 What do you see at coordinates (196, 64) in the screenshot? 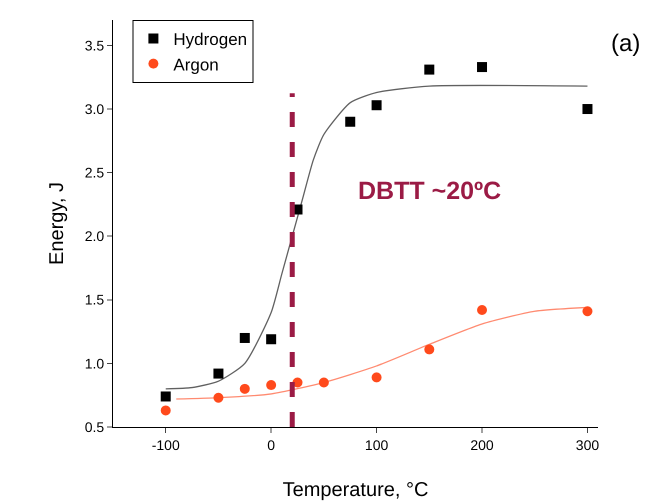
I see `legend-label: Argon` at bounding box center [196, 64].